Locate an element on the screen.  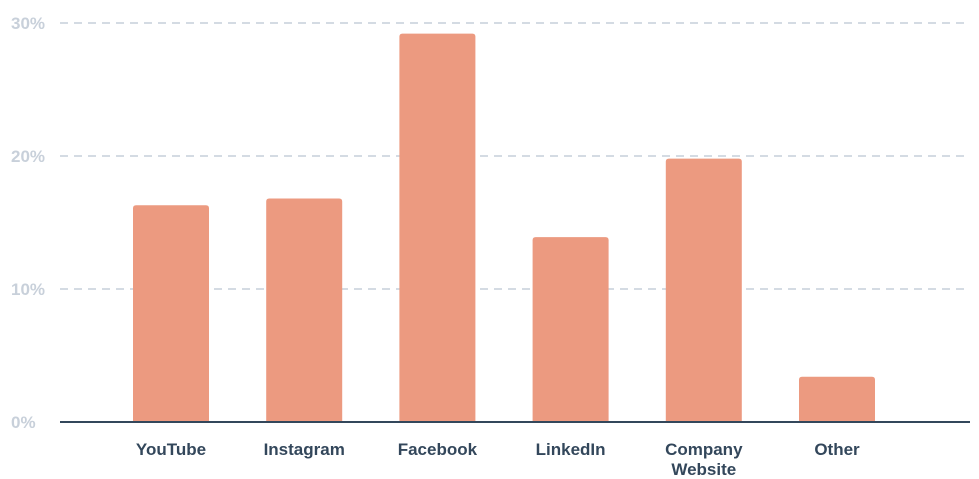
x-tick-label-line: Other is located at coordinates (837, 449).